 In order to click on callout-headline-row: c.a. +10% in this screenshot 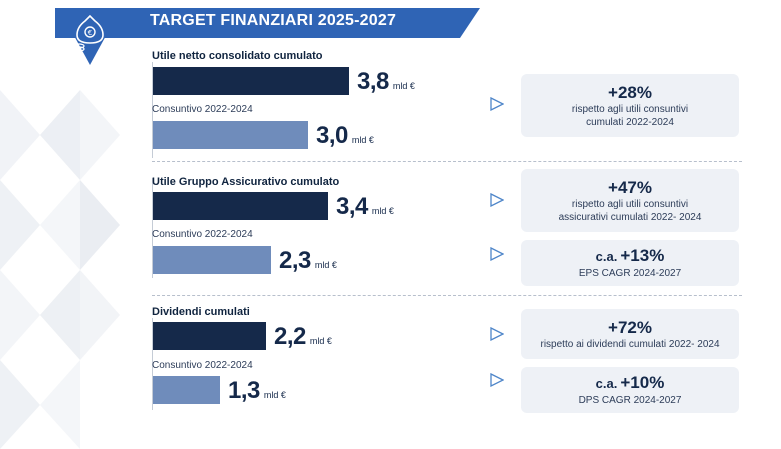, I will do `click(630, 383)`.